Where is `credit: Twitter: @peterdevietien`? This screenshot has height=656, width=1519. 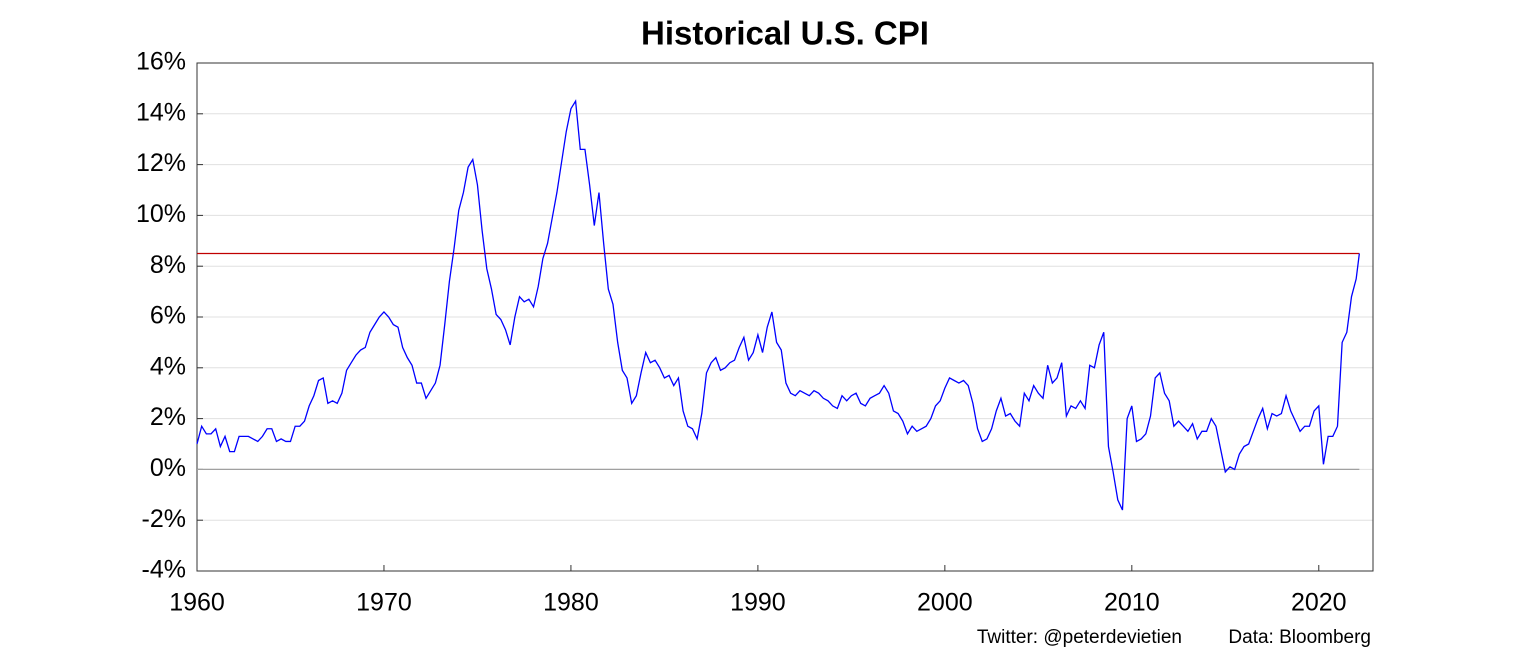 credit: Twitter: @peterdevietien is located at coordinates (1079, 637).